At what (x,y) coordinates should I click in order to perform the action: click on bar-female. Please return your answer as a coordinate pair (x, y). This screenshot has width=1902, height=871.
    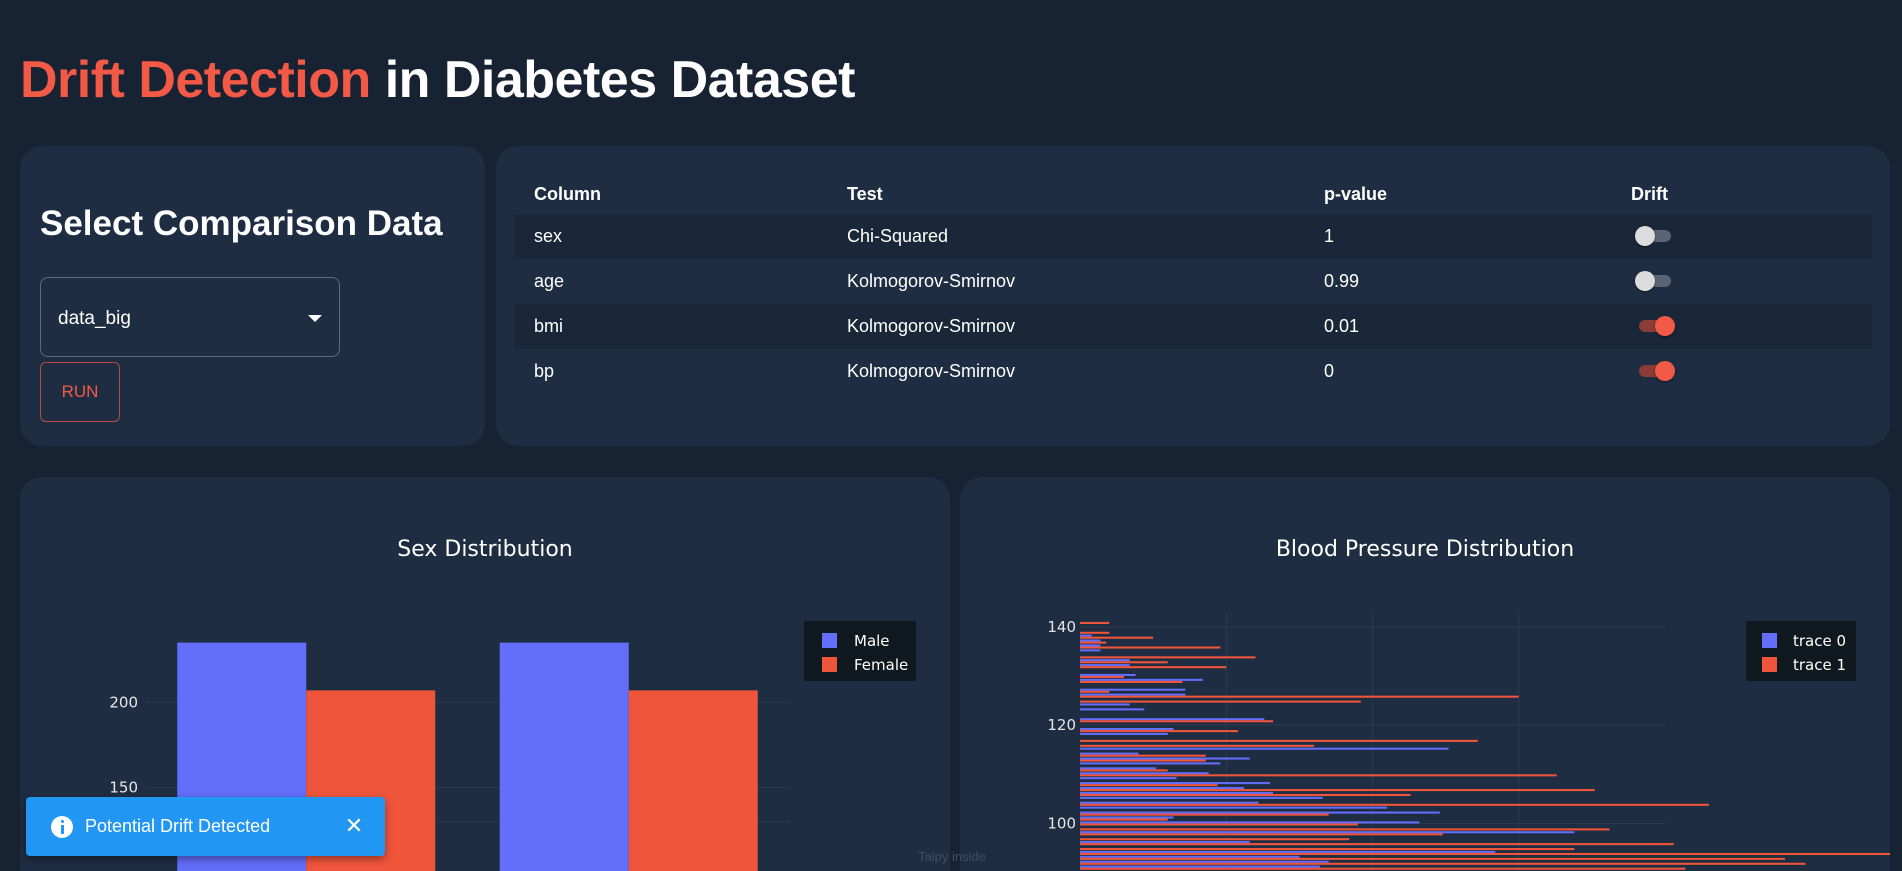
    Looking at the image, I should click on (693, 780).